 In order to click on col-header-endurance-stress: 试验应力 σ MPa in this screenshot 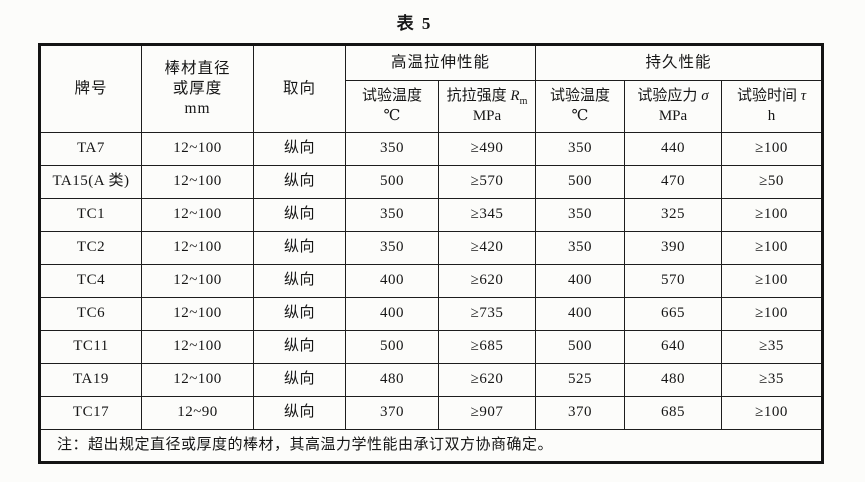, I will do `click(673, 106)`.